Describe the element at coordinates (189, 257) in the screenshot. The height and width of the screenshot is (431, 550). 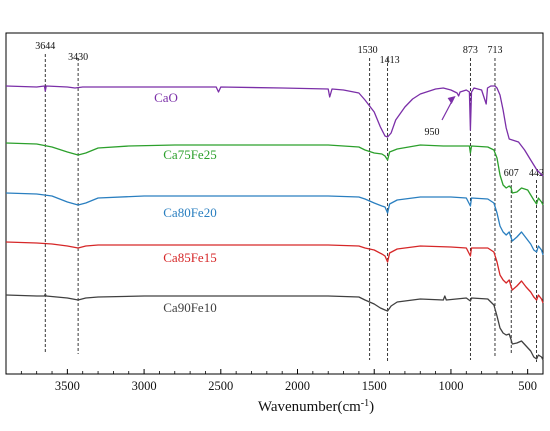
I see `series-label-ca85fe15: Ca85Fe15` at that location.